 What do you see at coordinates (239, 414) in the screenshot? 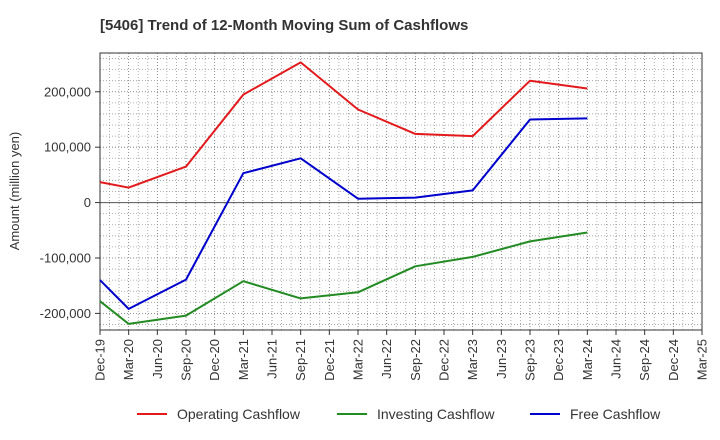
I see `operating-cashflow-legend-label: Operating Cashflow` at bounding box center [239, 414].